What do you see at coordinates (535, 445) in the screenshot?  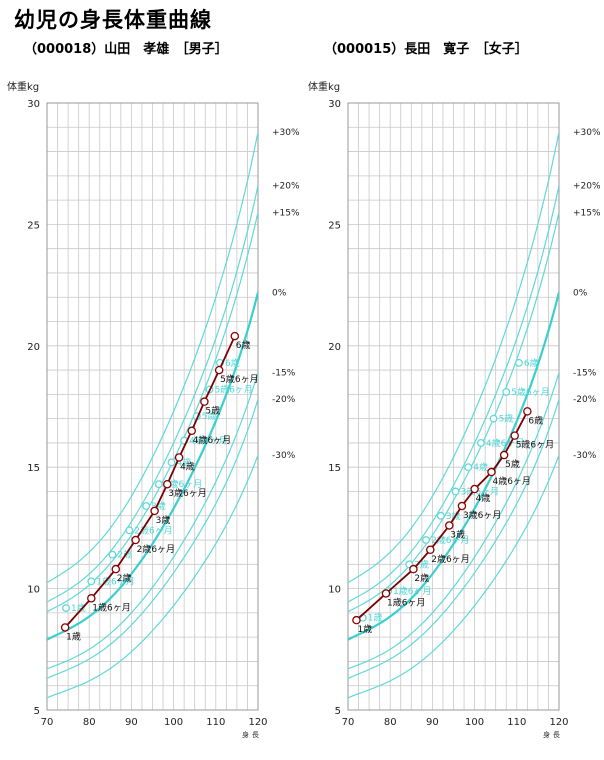 I see `child-age-label: 5歳6ヶ月` at bounding box center [535, 445].